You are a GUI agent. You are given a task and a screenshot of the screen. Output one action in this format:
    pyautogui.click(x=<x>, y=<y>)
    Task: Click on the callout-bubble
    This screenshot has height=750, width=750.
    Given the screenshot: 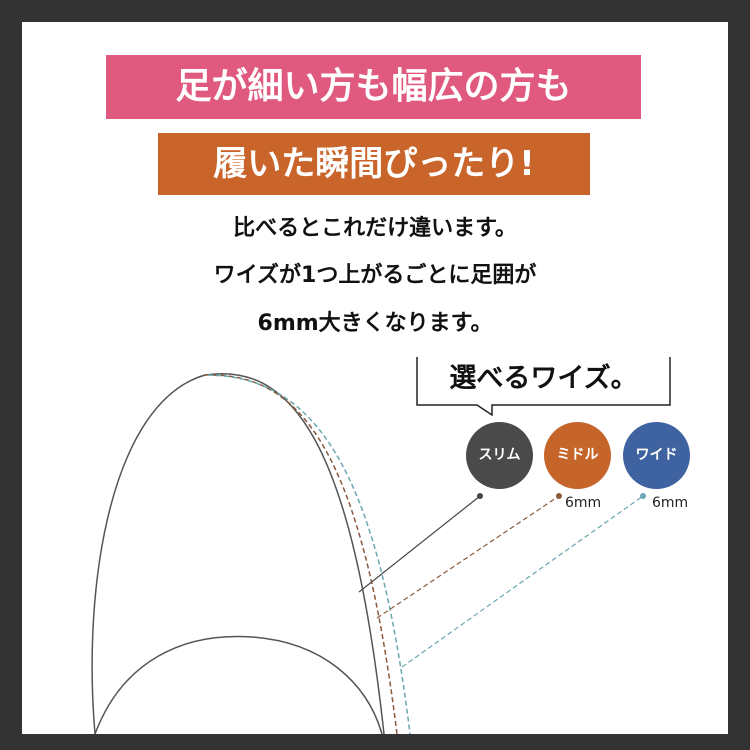 What is the action you would take?
    pyautogui.click(x=543, y=387)
    